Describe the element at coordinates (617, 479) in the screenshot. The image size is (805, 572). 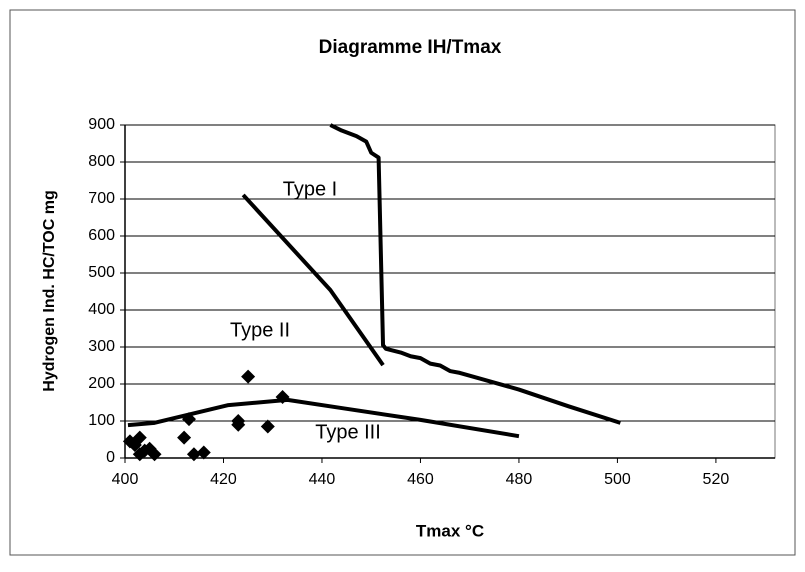
I see `x-tick-label: 500` at that location.